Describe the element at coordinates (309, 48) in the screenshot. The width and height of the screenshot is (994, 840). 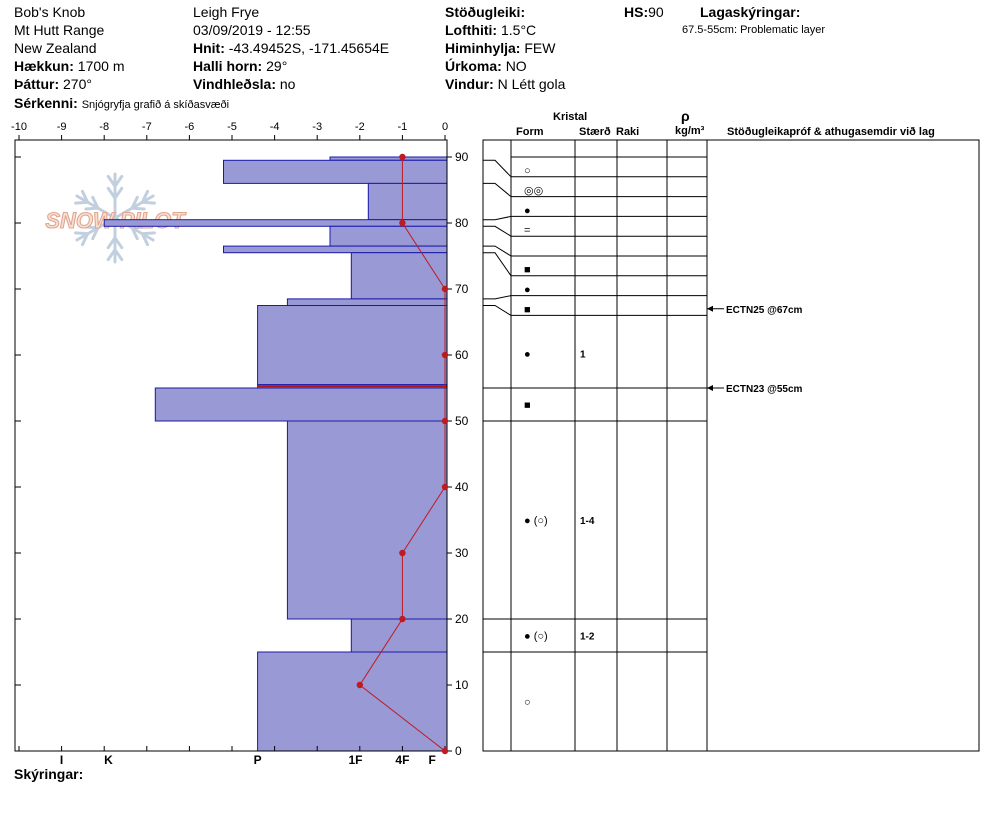
I see `coordinates-value: -43.49452S, -171.45654E` at that location.